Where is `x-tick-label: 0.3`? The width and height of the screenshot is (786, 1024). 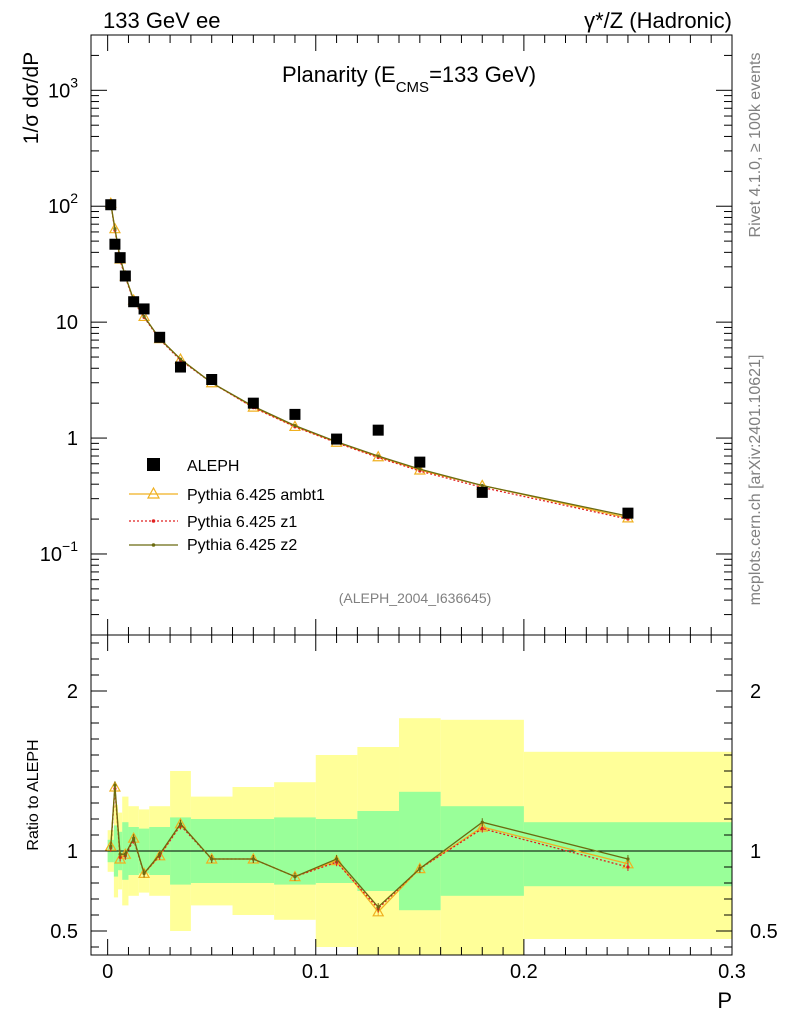
x-tick-label: 0.3 is located at coordinates (732, 972).